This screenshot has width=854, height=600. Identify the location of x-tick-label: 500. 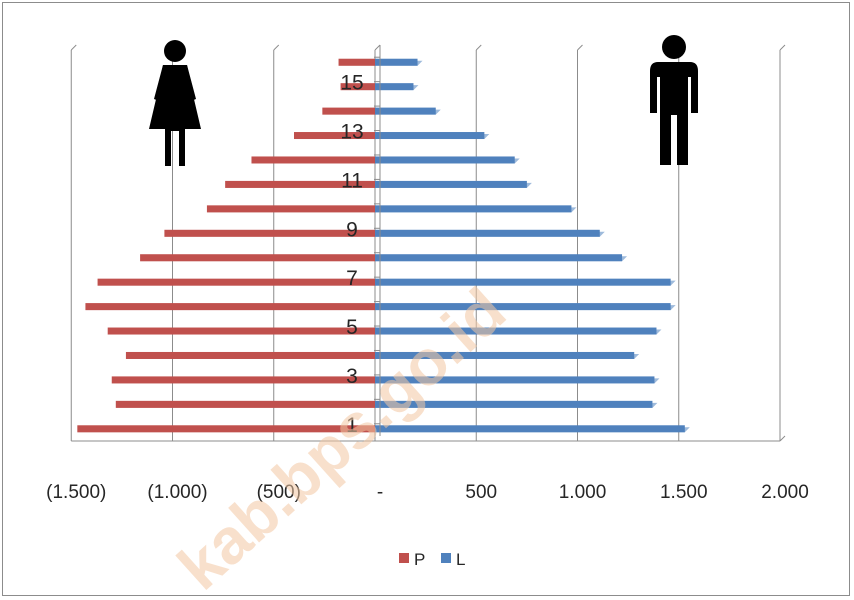
(481, 492).